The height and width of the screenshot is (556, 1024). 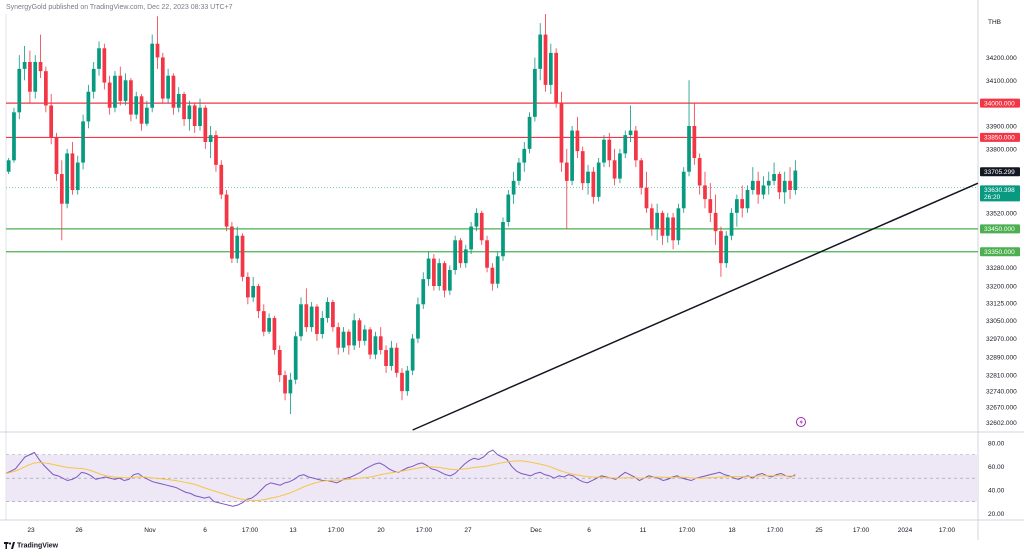 What do you see at coordinates (1001, 408) in the screenshot?
I see `price-tick-label: 32670.000` at bounding box center [1001, 408].